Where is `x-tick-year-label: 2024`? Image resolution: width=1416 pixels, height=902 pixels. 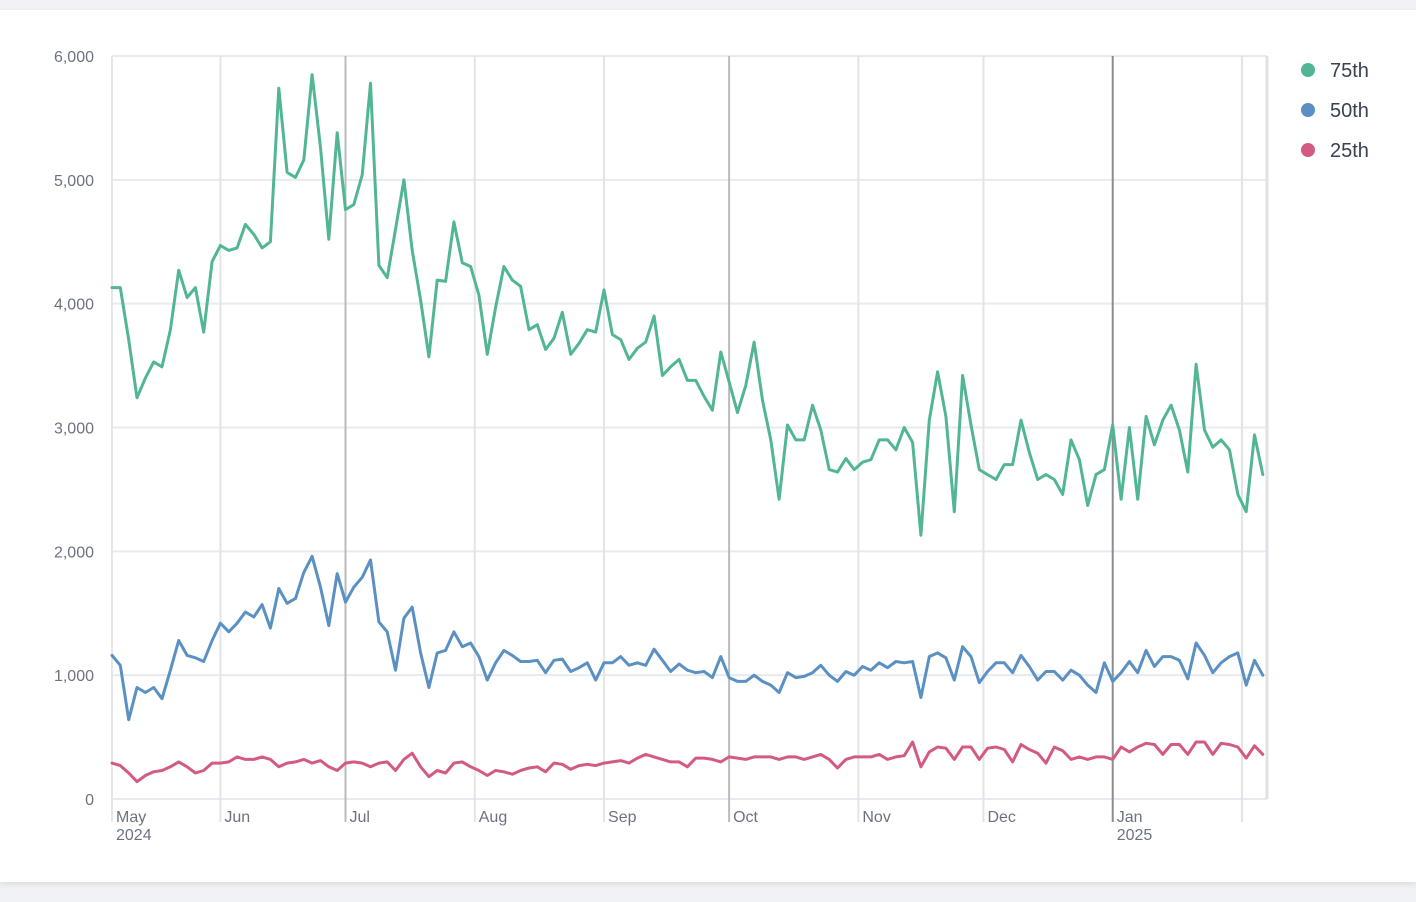 x-tick-year-label: 2024 is located at coordinates (134, 835).